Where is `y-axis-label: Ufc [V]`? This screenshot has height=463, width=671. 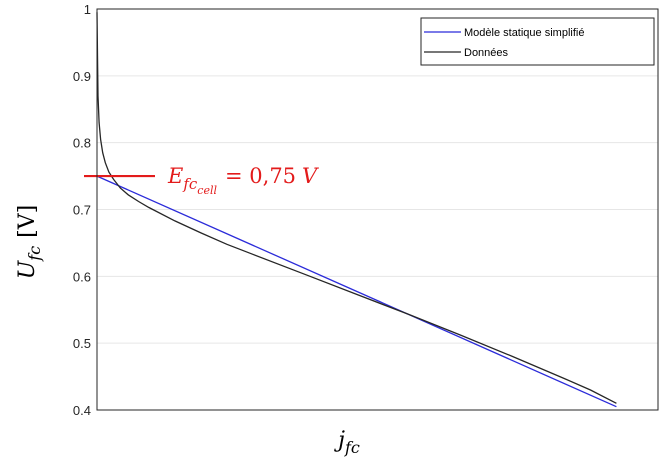 y-axis-label: Ufc [V] is located at coordinates (29, 242).